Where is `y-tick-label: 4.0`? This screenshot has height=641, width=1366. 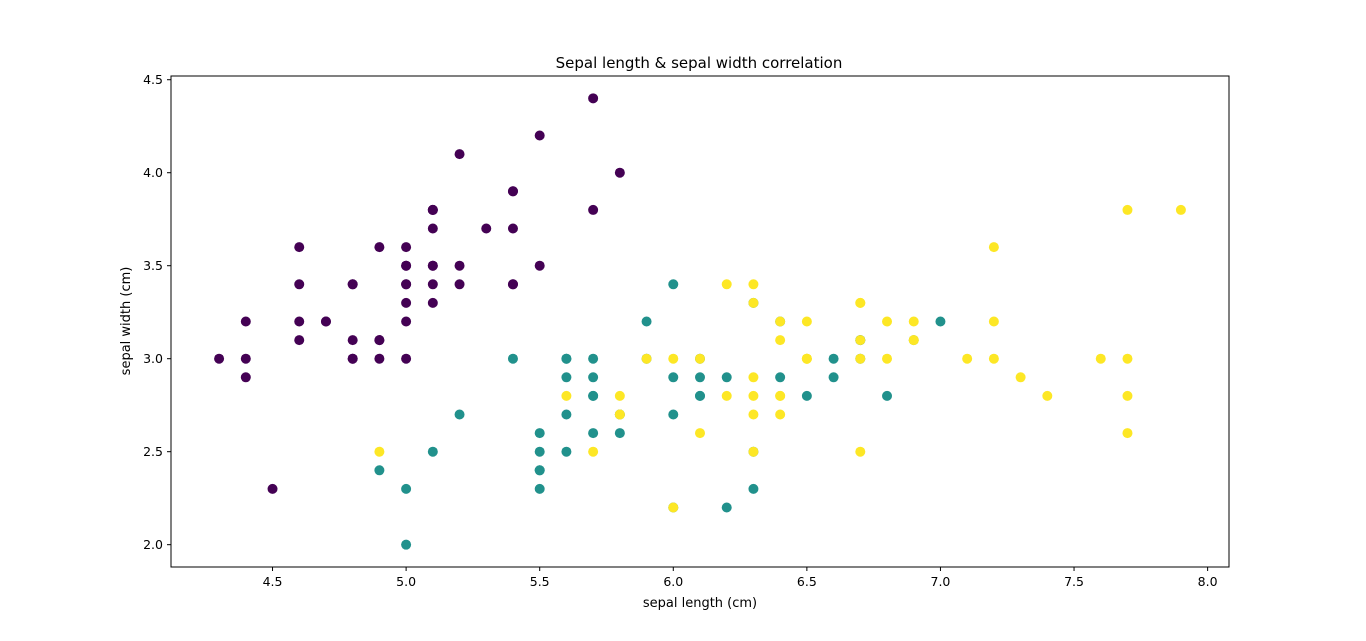
y-tick-label: 4.0 is located at coordinates (153, 172).